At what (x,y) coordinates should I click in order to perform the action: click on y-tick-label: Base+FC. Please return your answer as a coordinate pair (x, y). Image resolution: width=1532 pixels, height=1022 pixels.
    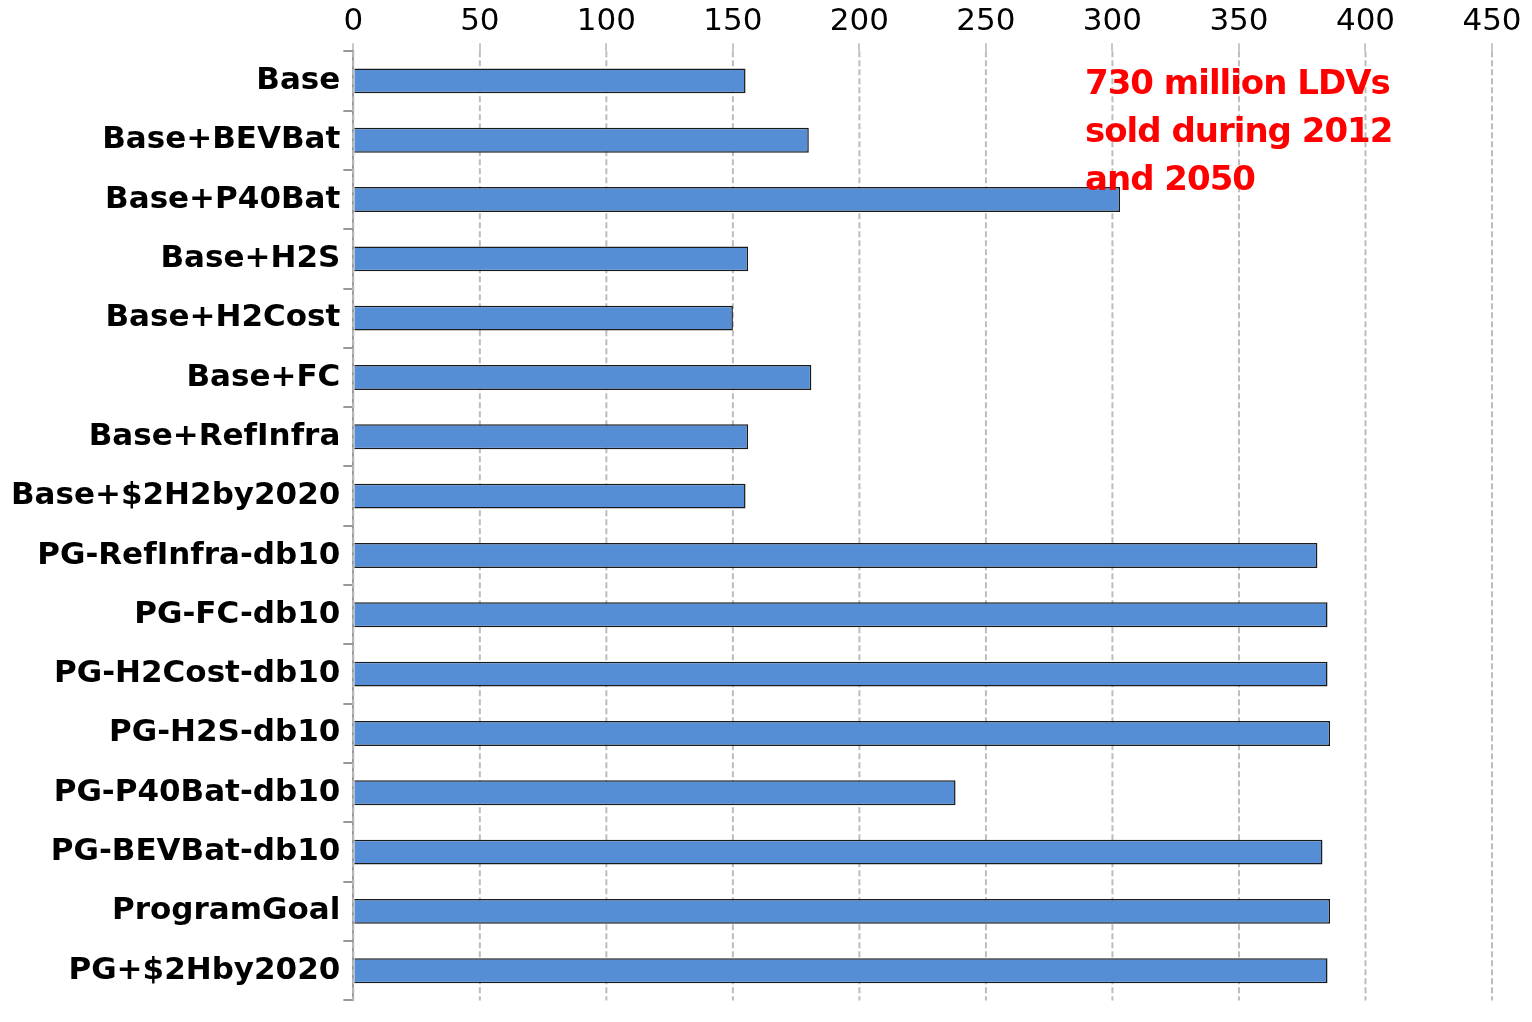
    Looking at the image, I should click on (263, 374).